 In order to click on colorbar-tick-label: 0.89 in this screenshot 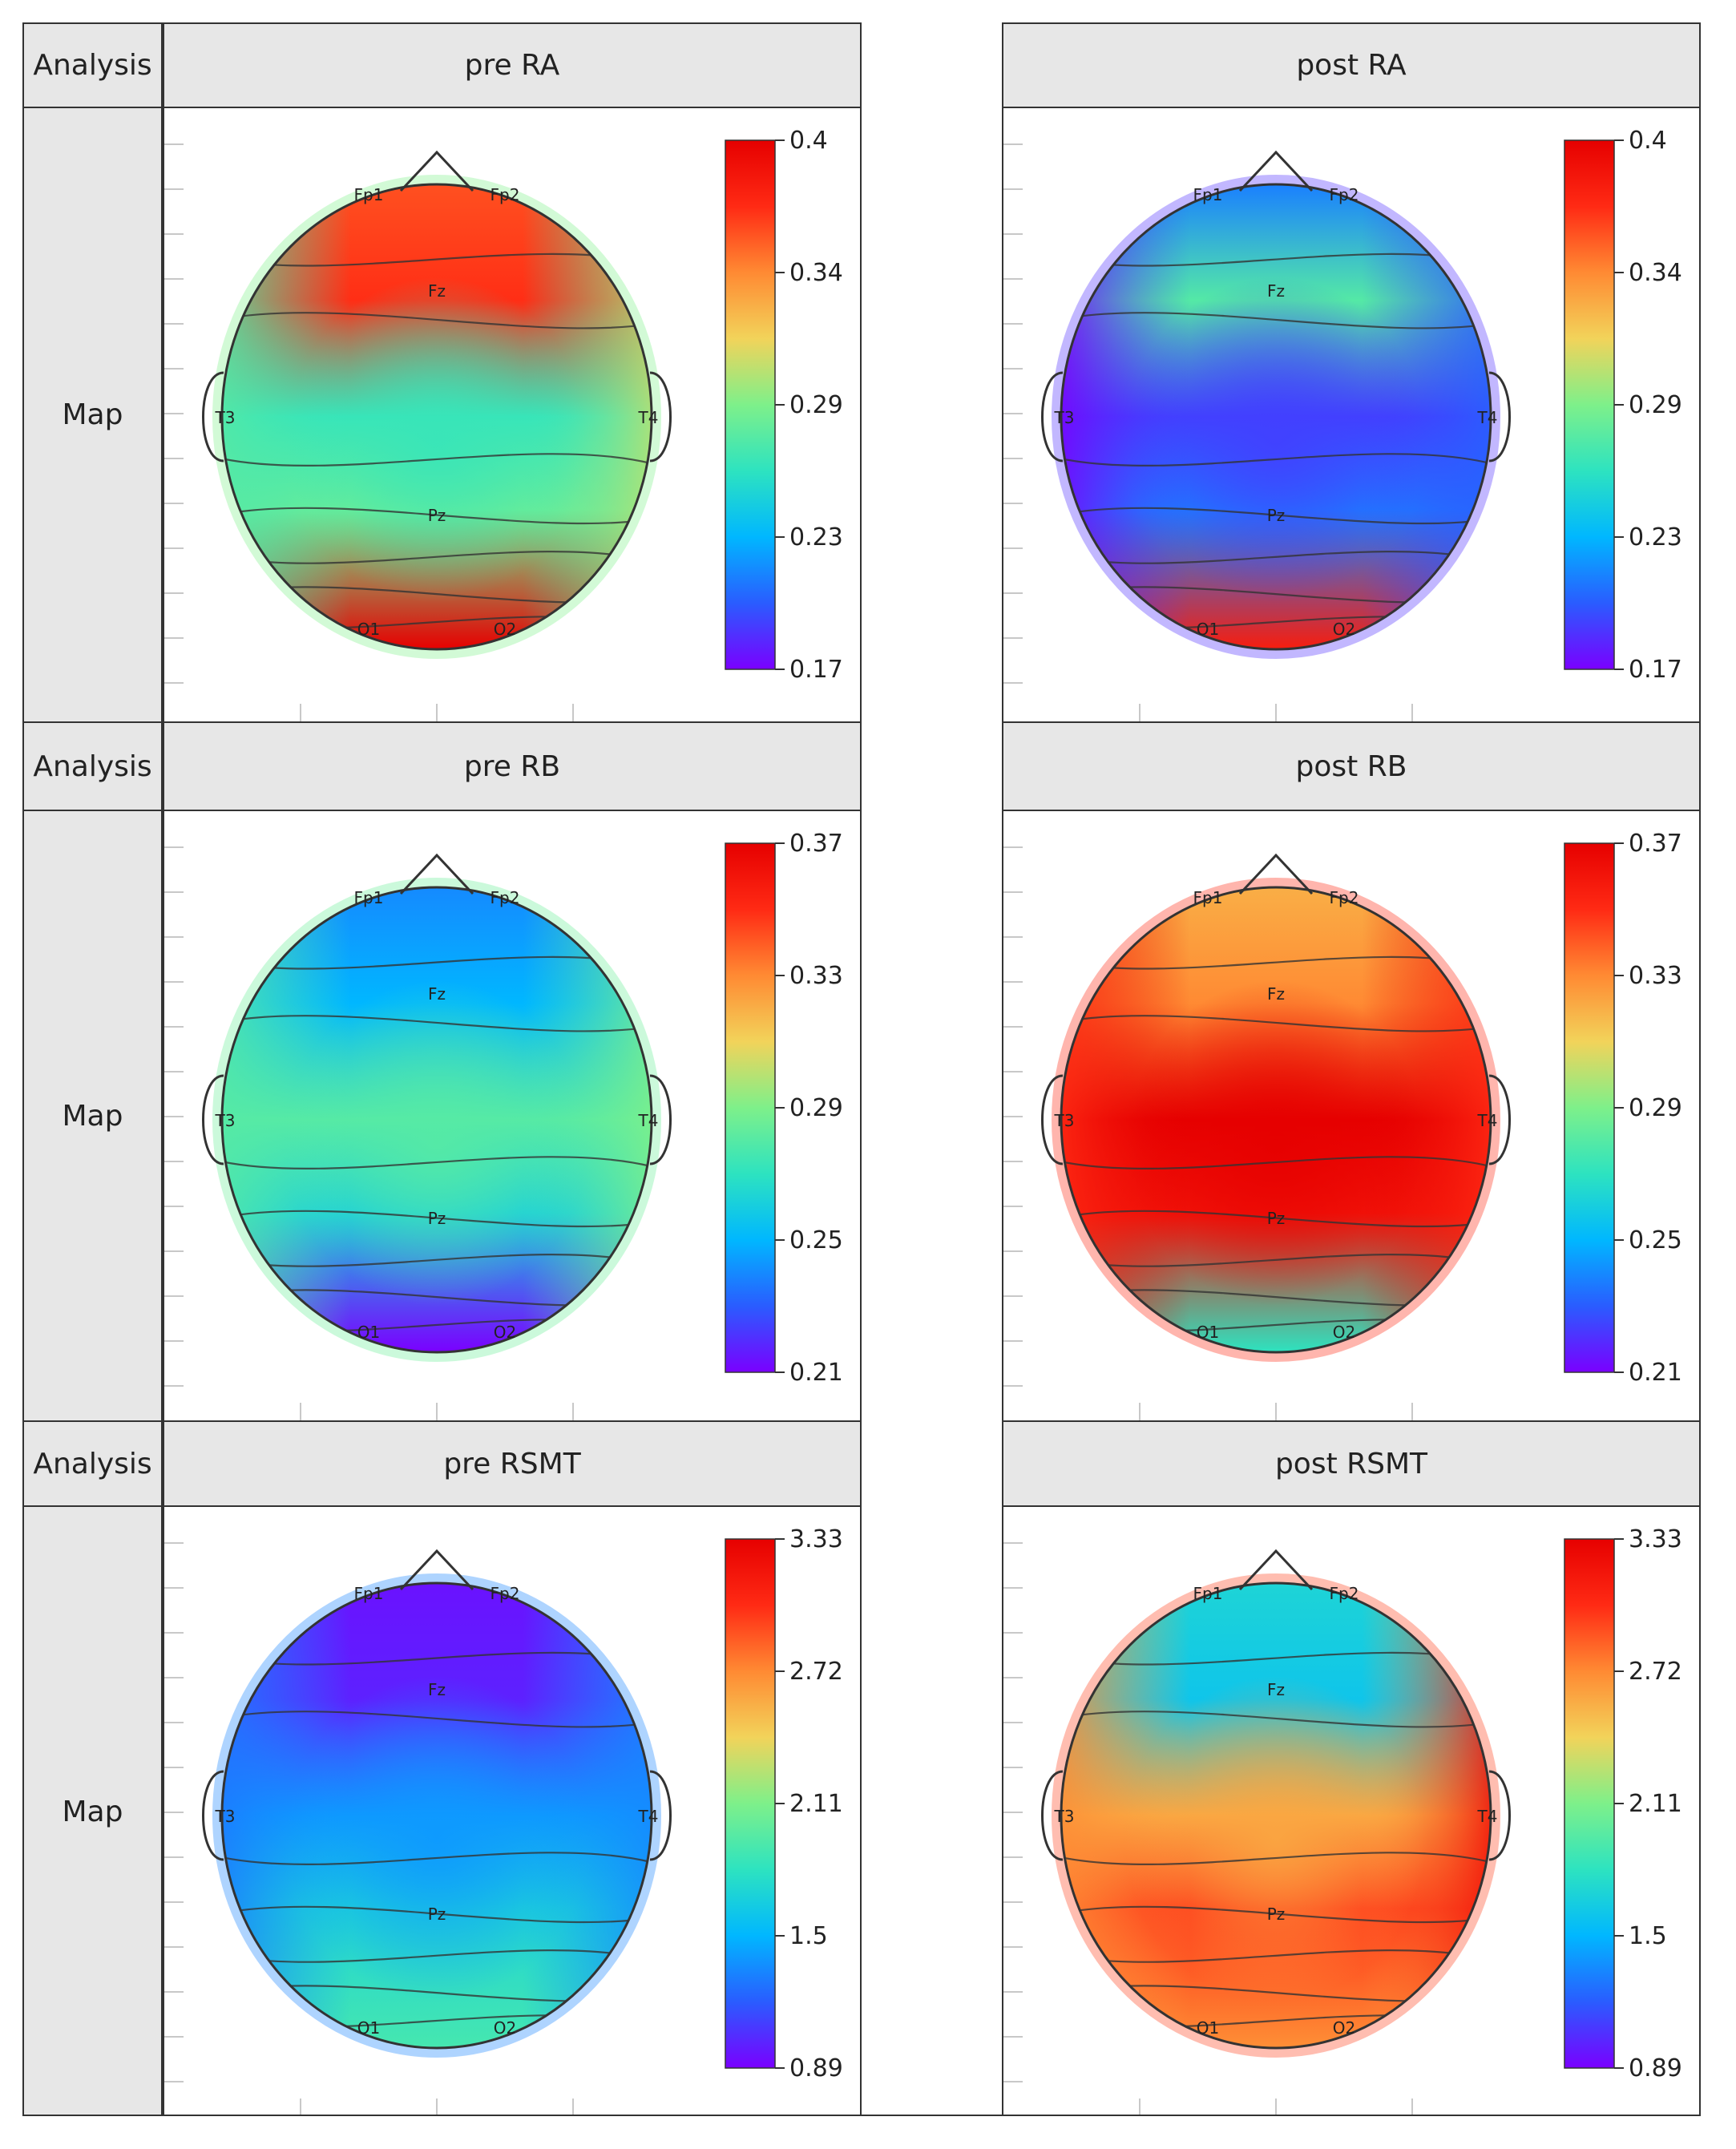, I will do `click(816, 2068)`.